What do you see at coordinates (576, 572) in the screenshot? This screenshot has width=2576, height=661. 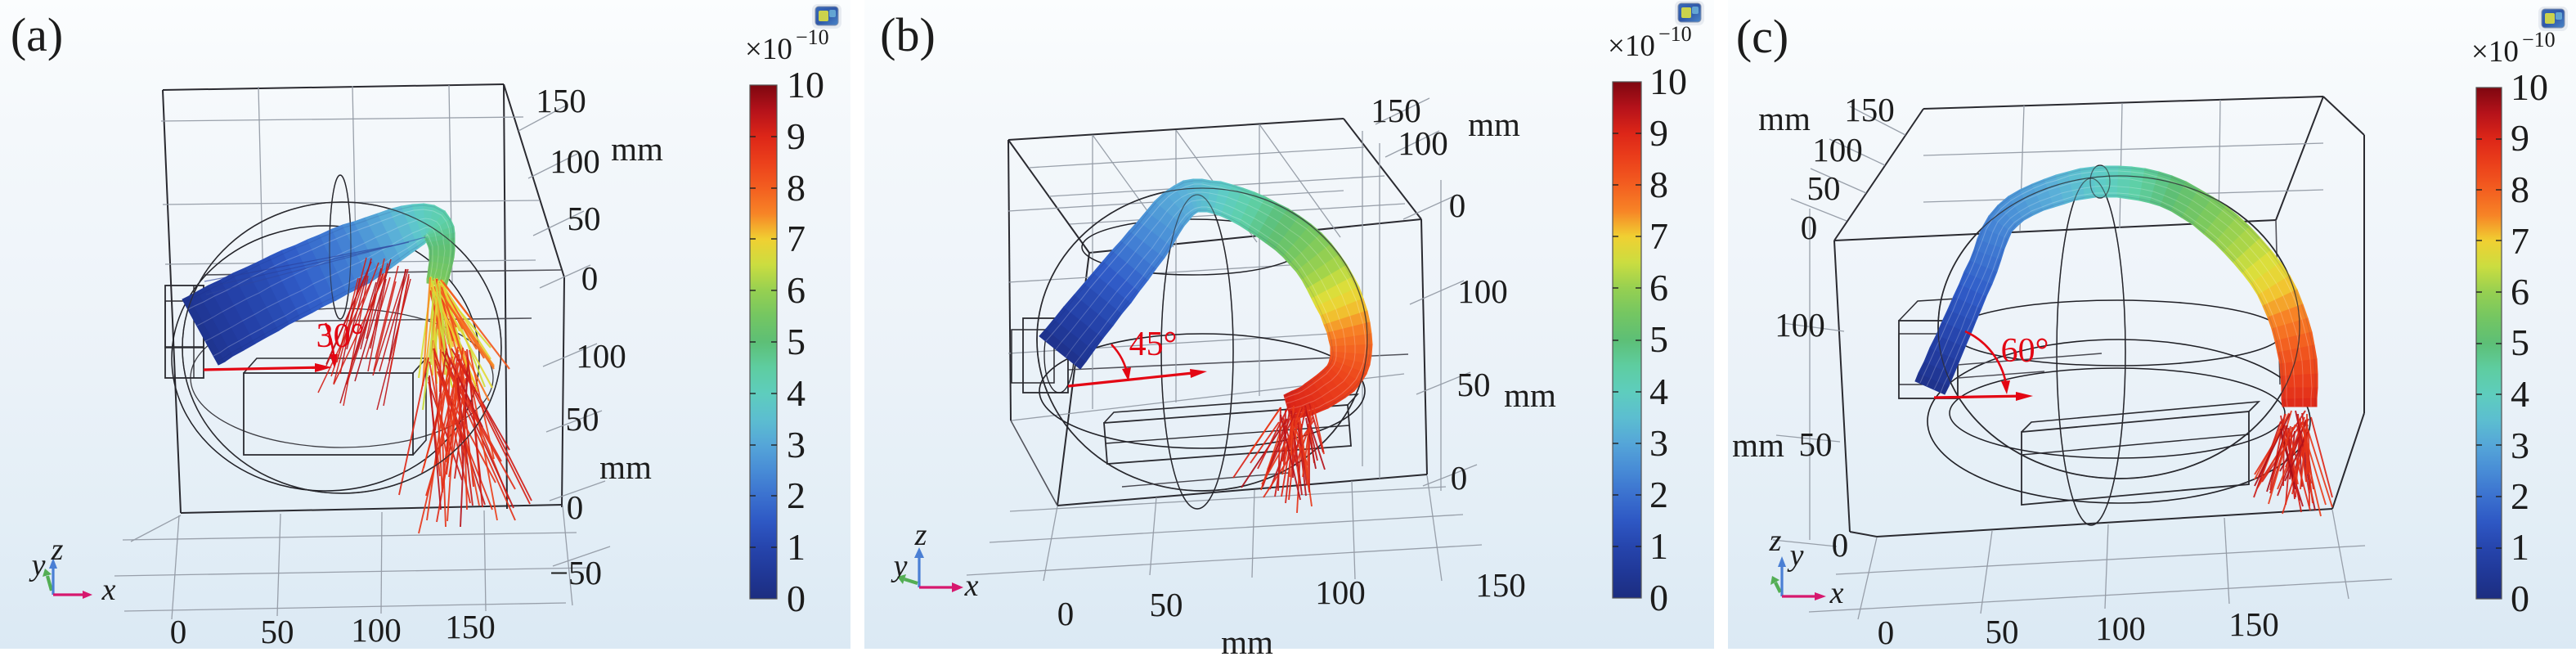 I see `svg-text: −50` at bounding box center [576, 572].